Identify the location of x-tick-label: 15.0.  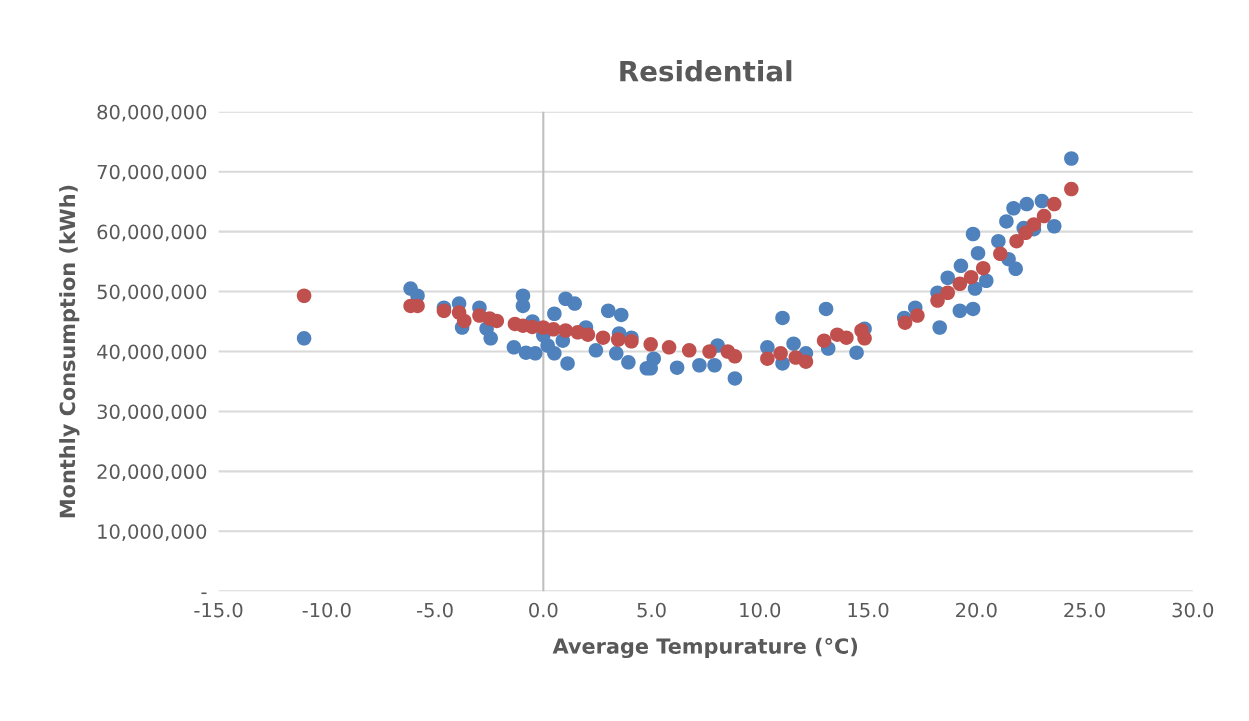
(868, 610).